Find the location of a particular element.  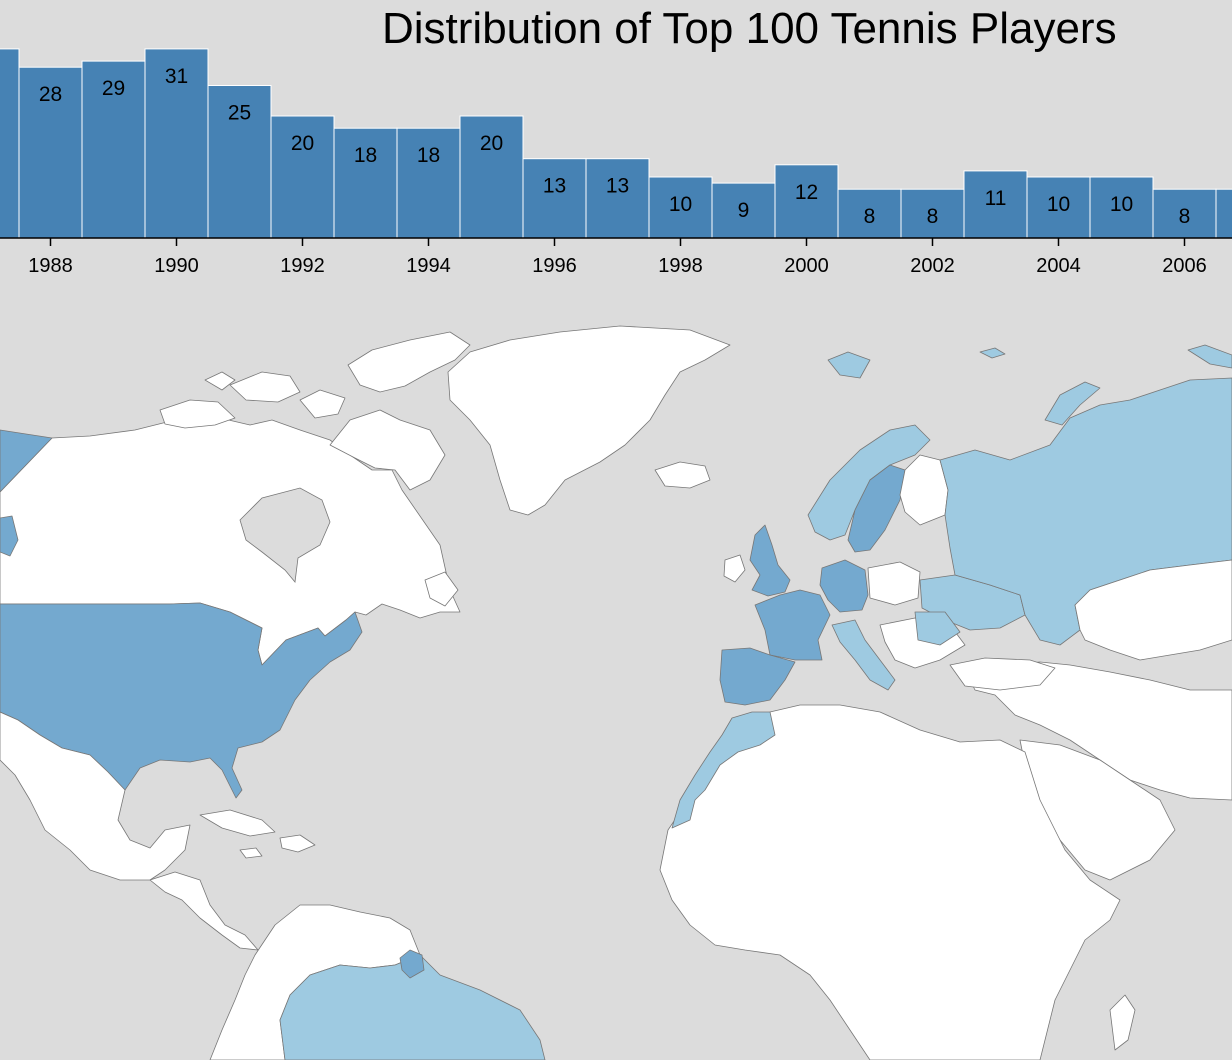

bar-2004 is located at coordinates (1058, 207).